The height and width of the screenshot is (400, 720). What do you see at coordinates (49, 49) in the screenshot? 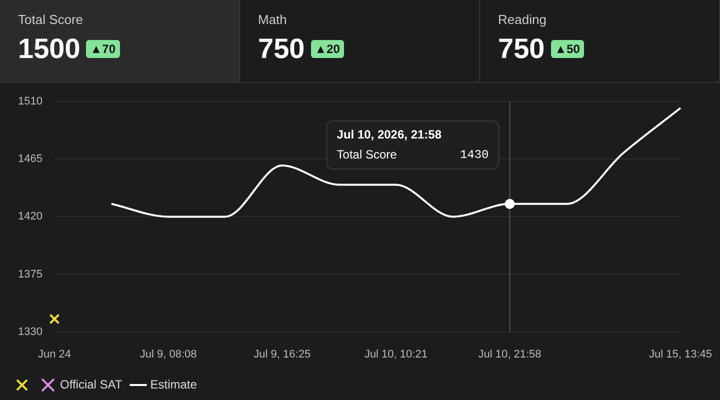
I see `data-label: 1500` at bounding box center [49, 49].